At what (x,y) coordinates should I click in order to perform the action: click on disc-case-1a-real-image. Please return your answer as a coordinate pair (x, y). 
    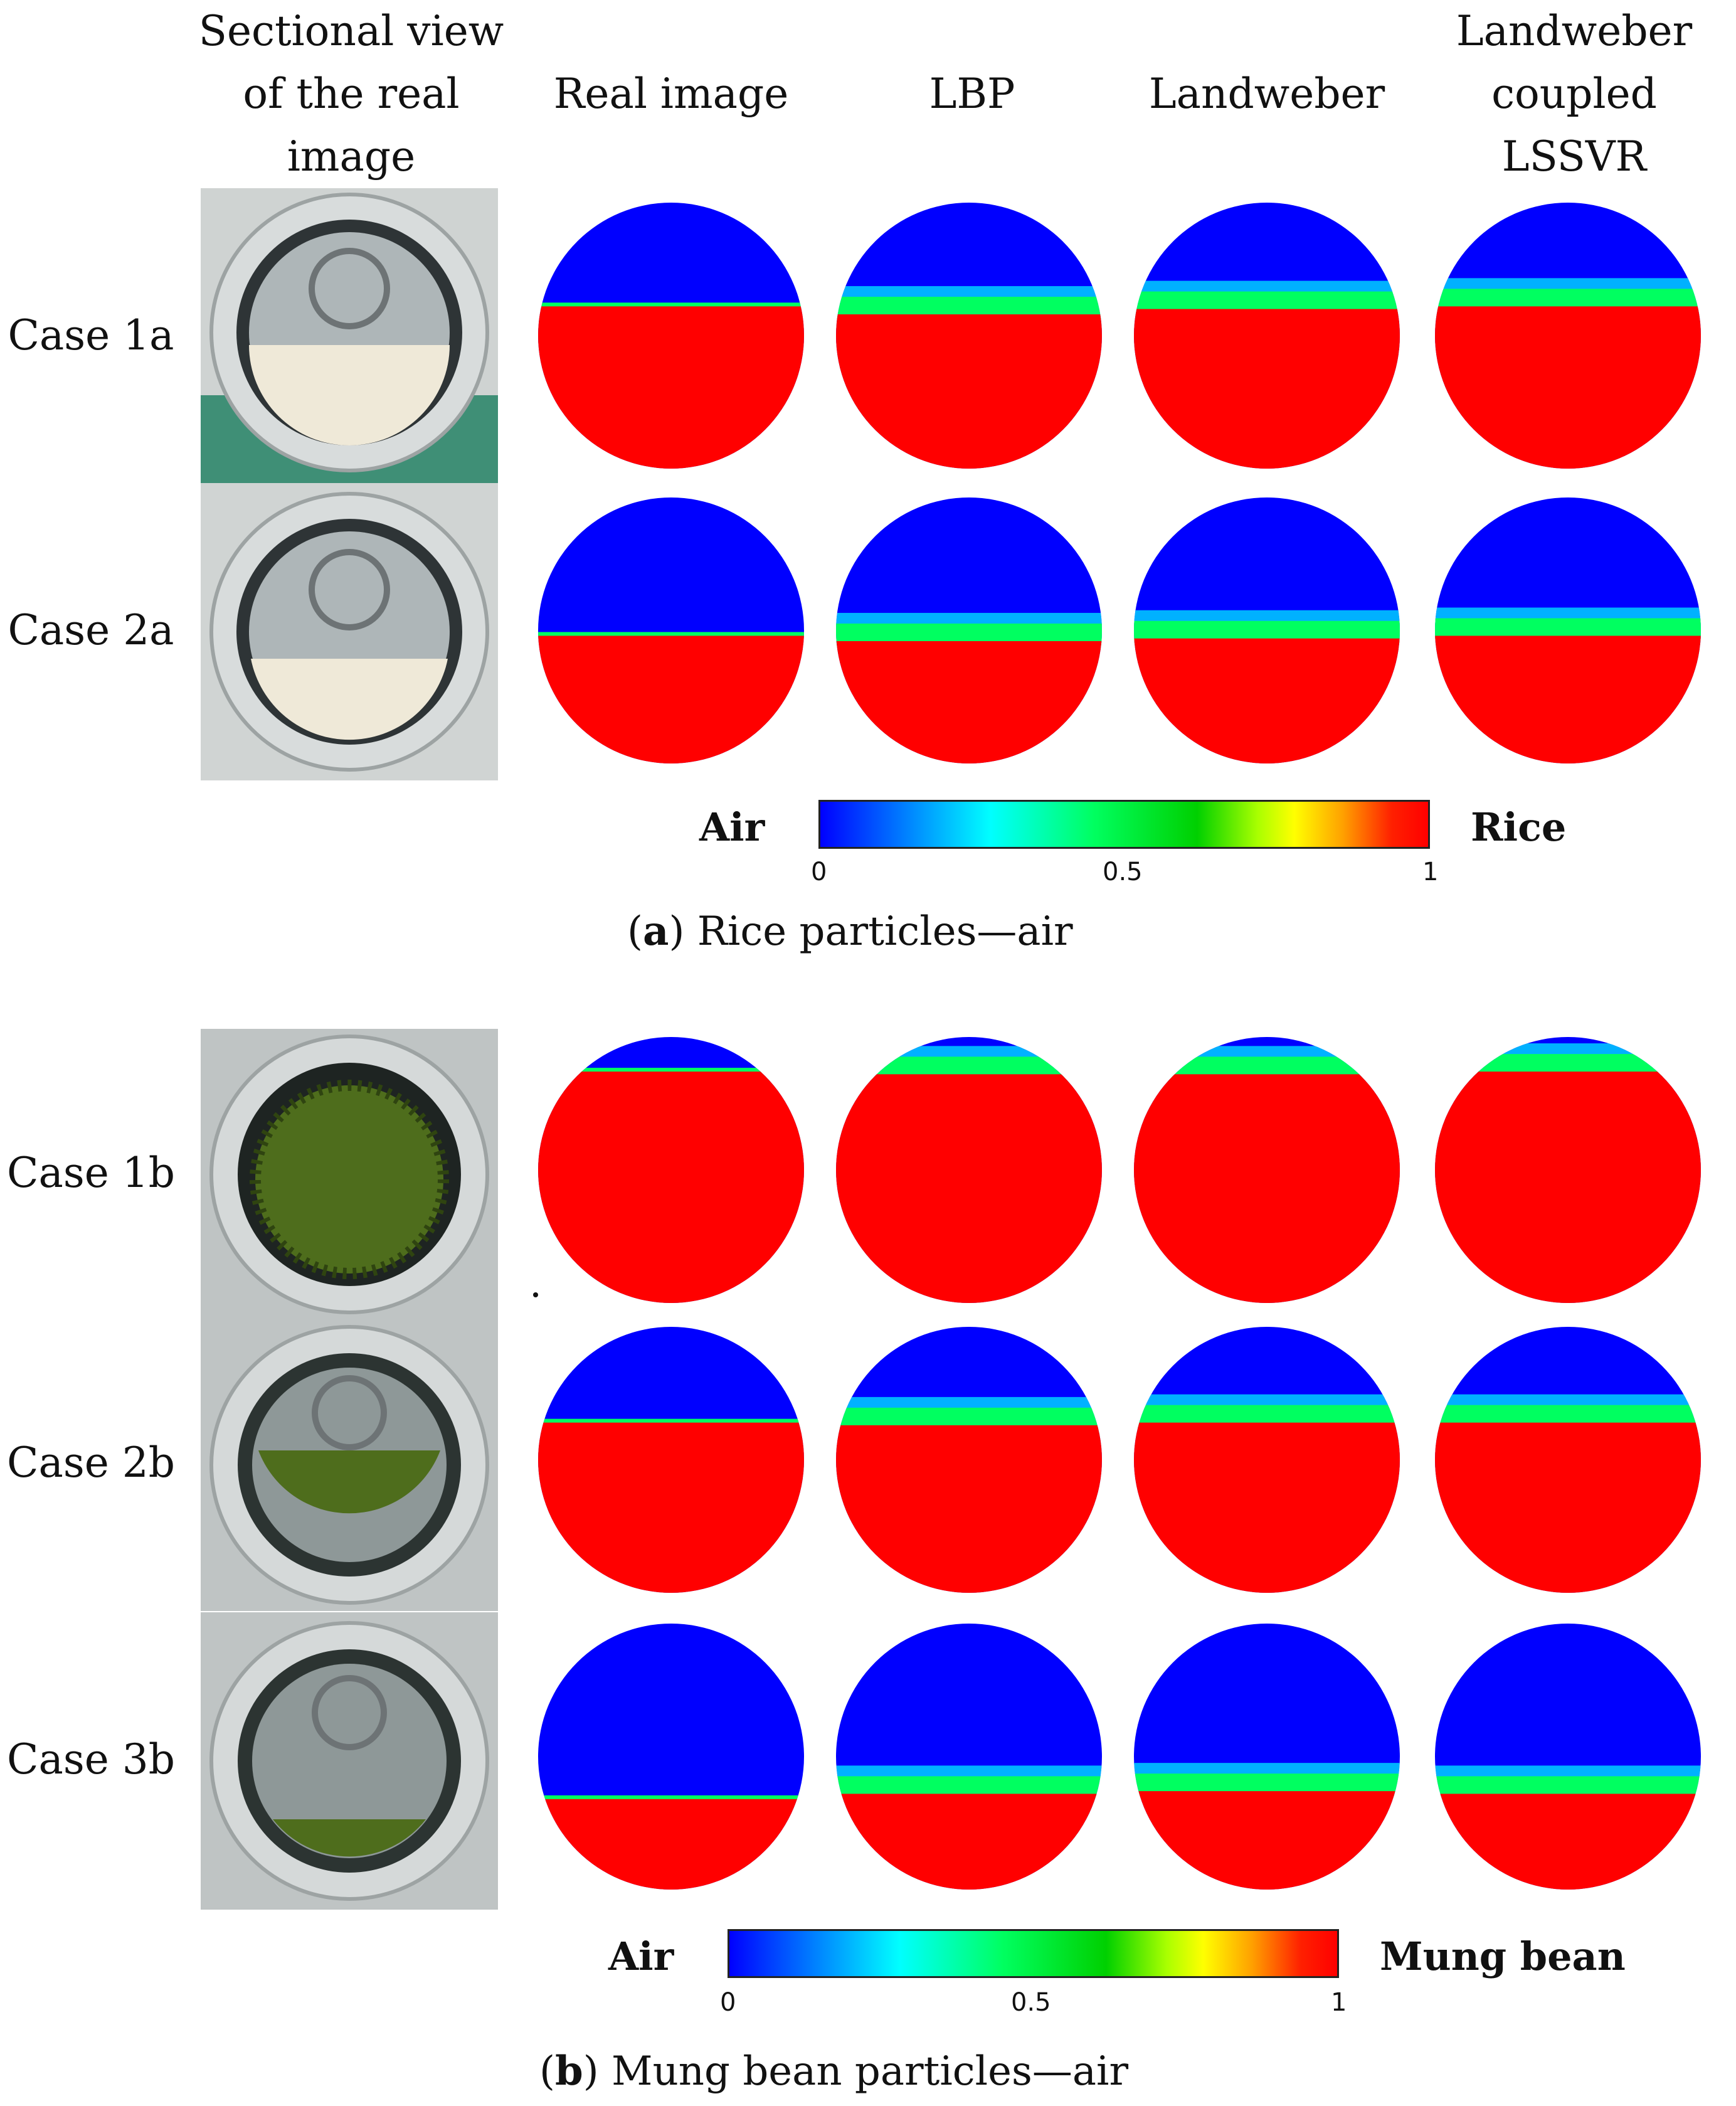
    Looking at the image, I should click on (671, 335).